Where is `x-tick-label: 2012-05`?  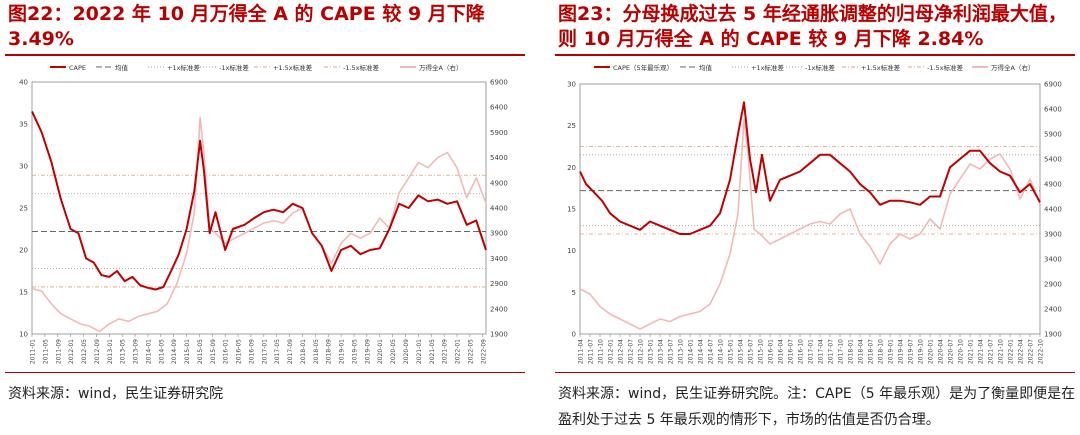 x-tick-label: 2012-05 is located at coordinates (84, 351).